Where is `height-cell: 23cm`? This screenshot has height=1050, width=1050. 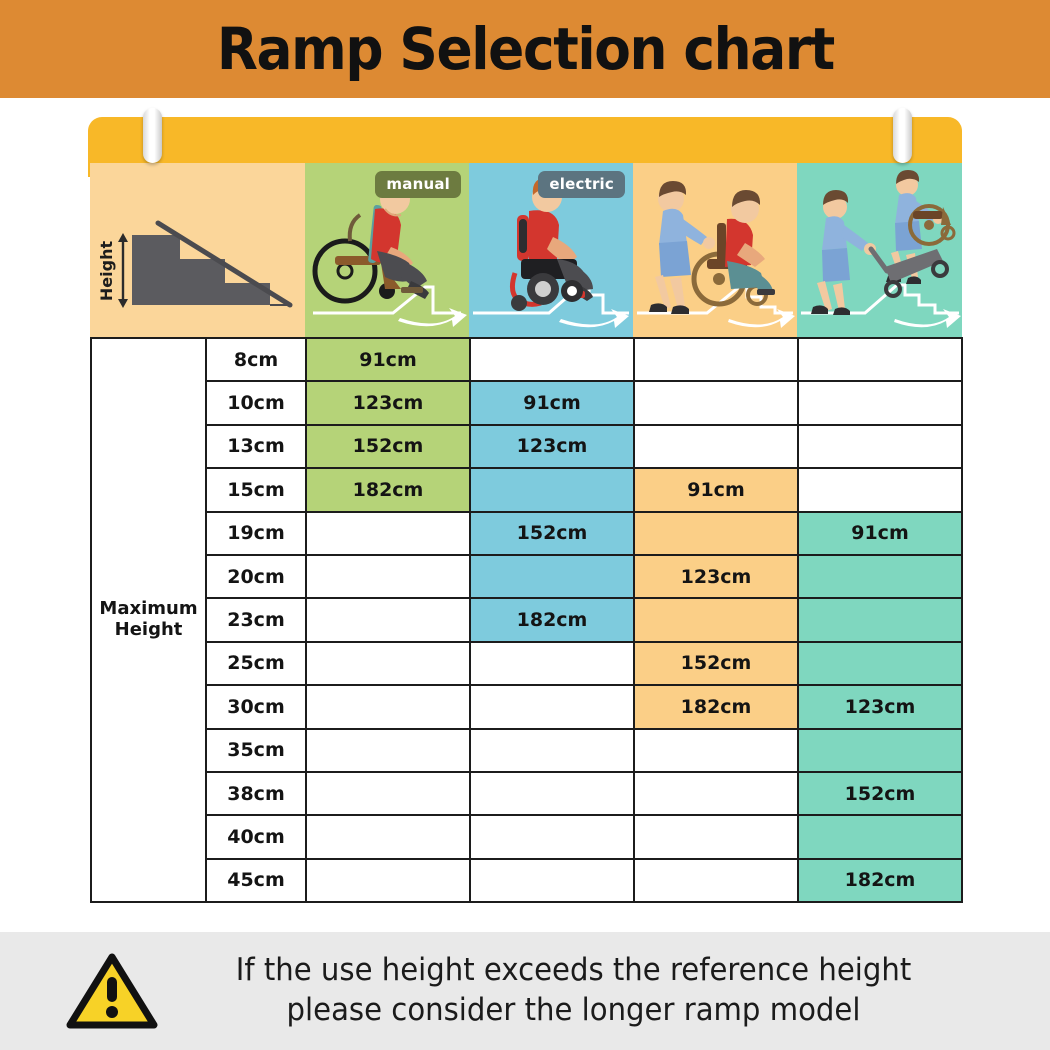 height-cell: 23cm is located at coordinates (256, 620).